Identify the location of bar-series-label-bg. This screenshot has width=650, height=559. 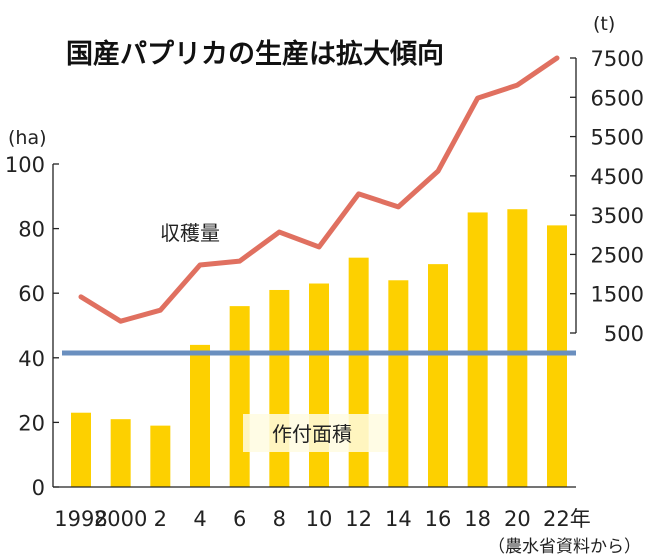
(315, 433).